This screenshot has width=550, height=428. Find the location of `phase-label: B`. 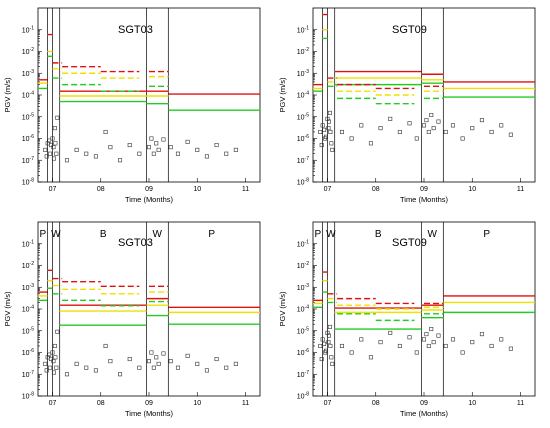

phase-label: B is located at coordinates (378, 234).